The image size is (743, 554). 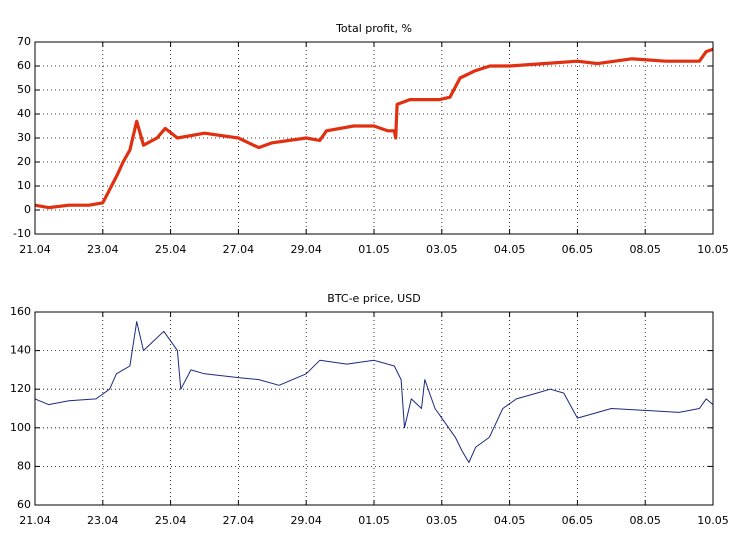 What do you see at coordinates (24, 185) in the screenshot?
I see `y-tick-label: 10` at bounding box center [24, 185].